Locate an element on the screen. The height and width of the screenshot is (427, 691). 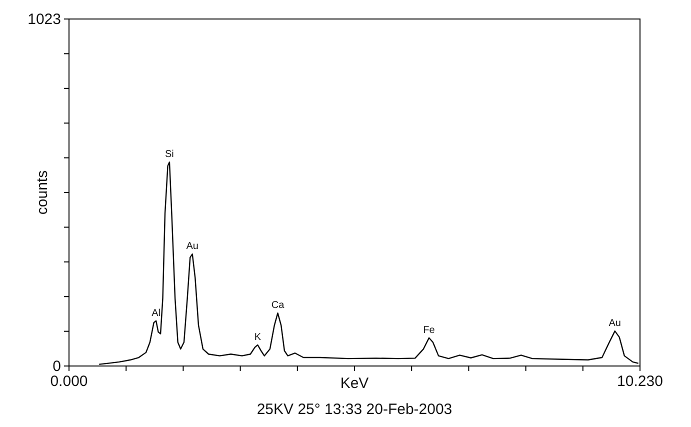
text: 25KV 25° 13:33 20-Feb-2003 is located at coordinates (354, 409).